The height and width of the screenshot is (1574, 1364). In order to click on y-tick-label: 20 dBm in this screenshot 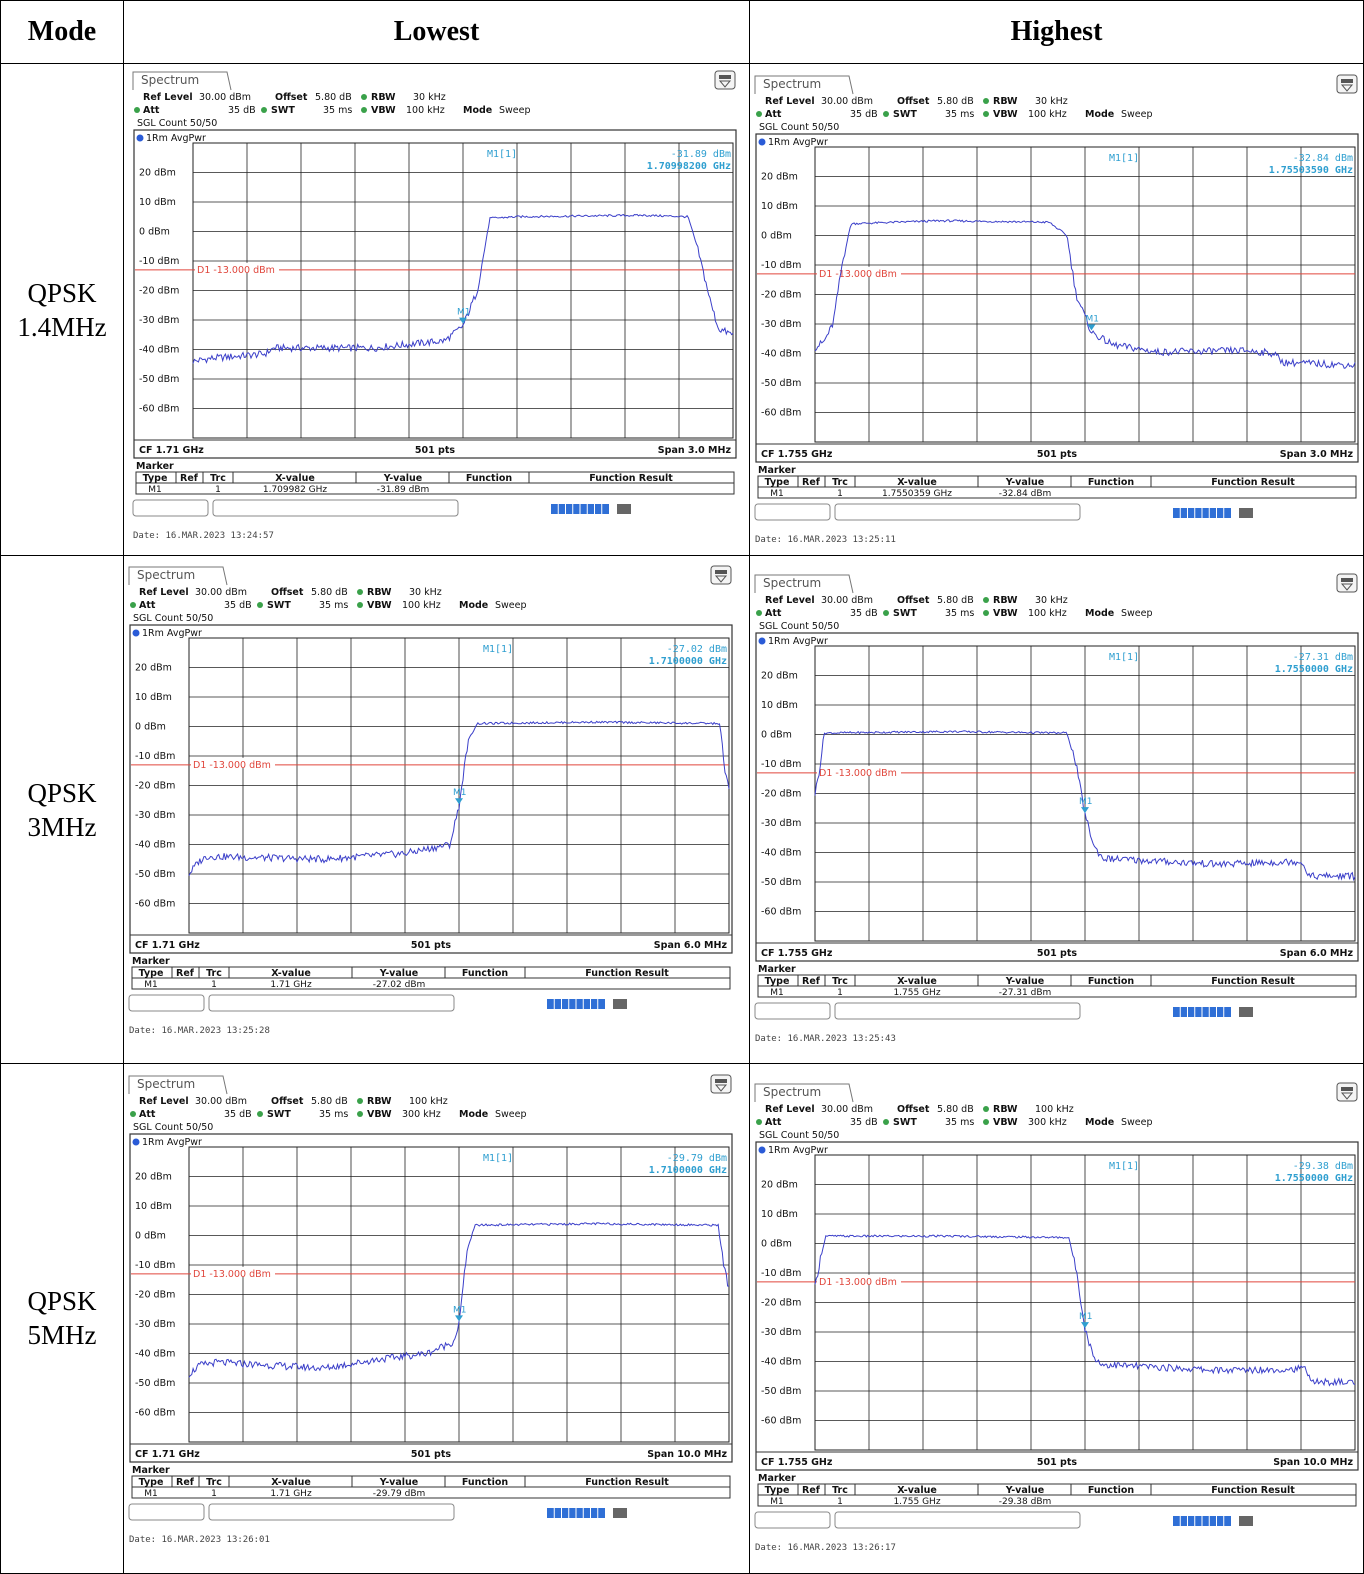, I will do `click(153, 1177)`.